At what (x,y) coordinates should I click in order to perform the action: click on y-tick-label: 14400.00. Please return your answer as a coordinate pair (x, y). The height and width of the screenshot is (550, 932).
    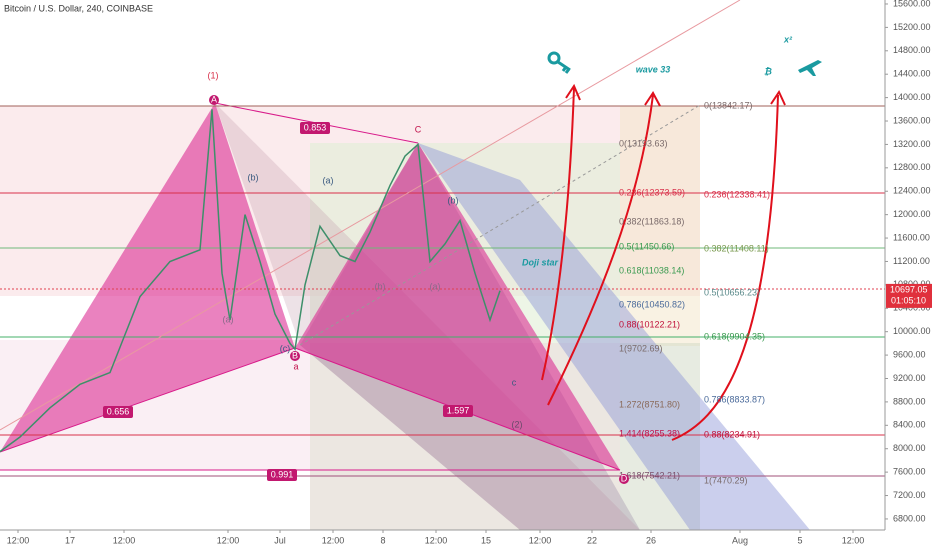
    Looking at the image, I should click on (912, 74).